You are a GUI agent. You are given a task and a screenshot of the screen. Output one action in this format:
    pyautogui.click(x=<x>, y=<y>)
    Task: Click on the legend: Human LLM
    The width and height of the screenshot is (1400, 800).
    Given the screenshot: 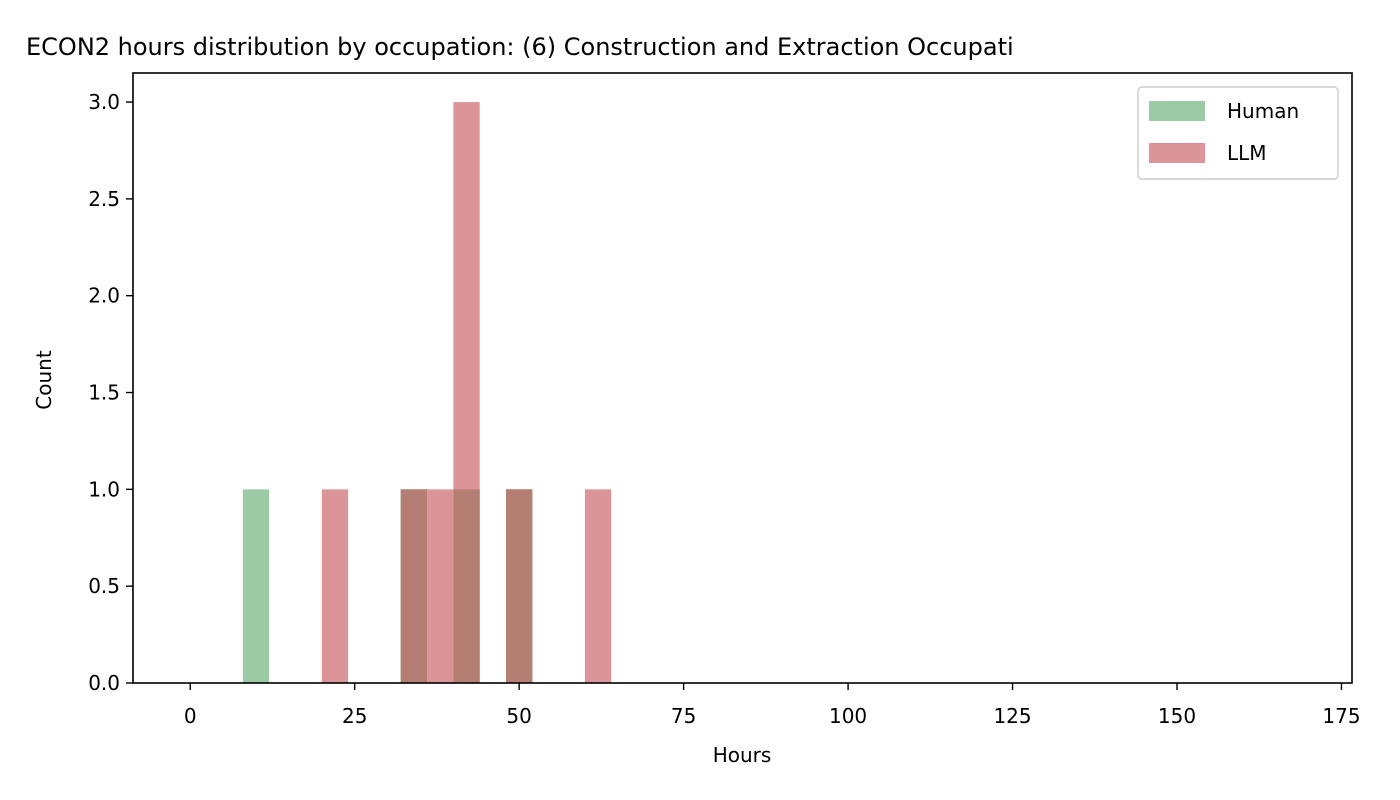 What is the action you would take?
    pyautogui.click(x=1238, y=133)
    